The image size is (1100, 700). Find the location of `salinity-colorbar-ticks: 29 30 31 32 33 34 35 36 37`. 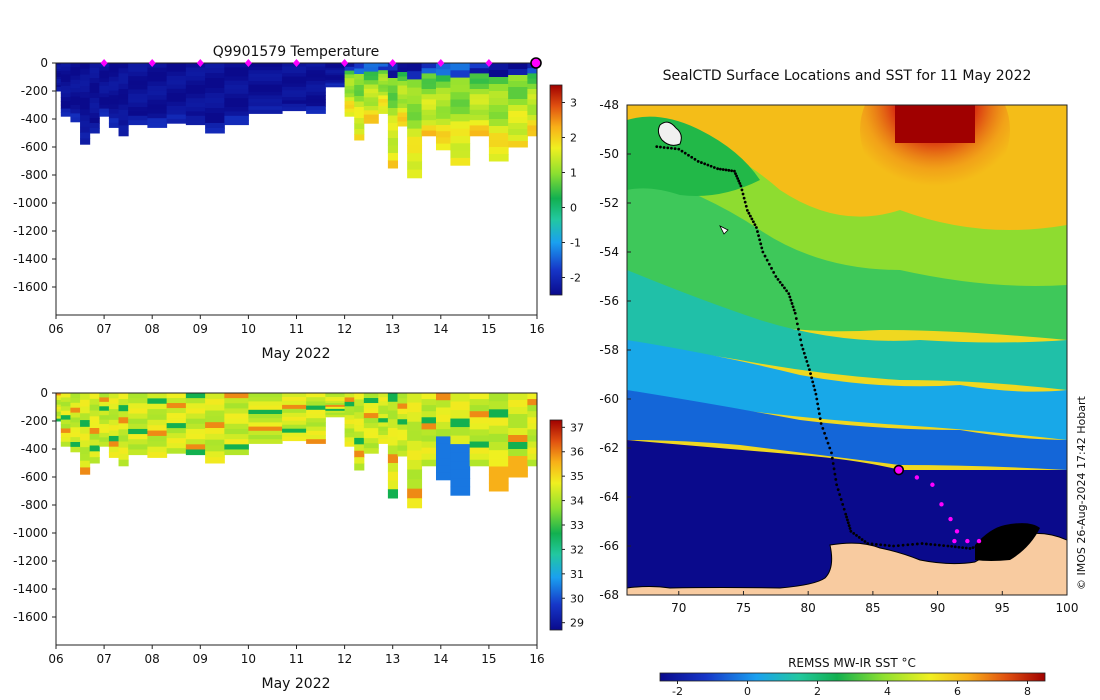

salinity-colorbar-ticks: 29 30 31 32 33 34 35 36 37 is located at coordinates (573, 525).